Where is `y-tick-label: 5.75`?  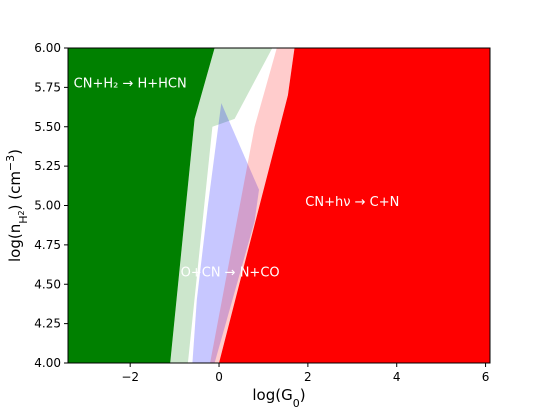 y-tick-label: 5.75 is located at coordinates (47, 87).